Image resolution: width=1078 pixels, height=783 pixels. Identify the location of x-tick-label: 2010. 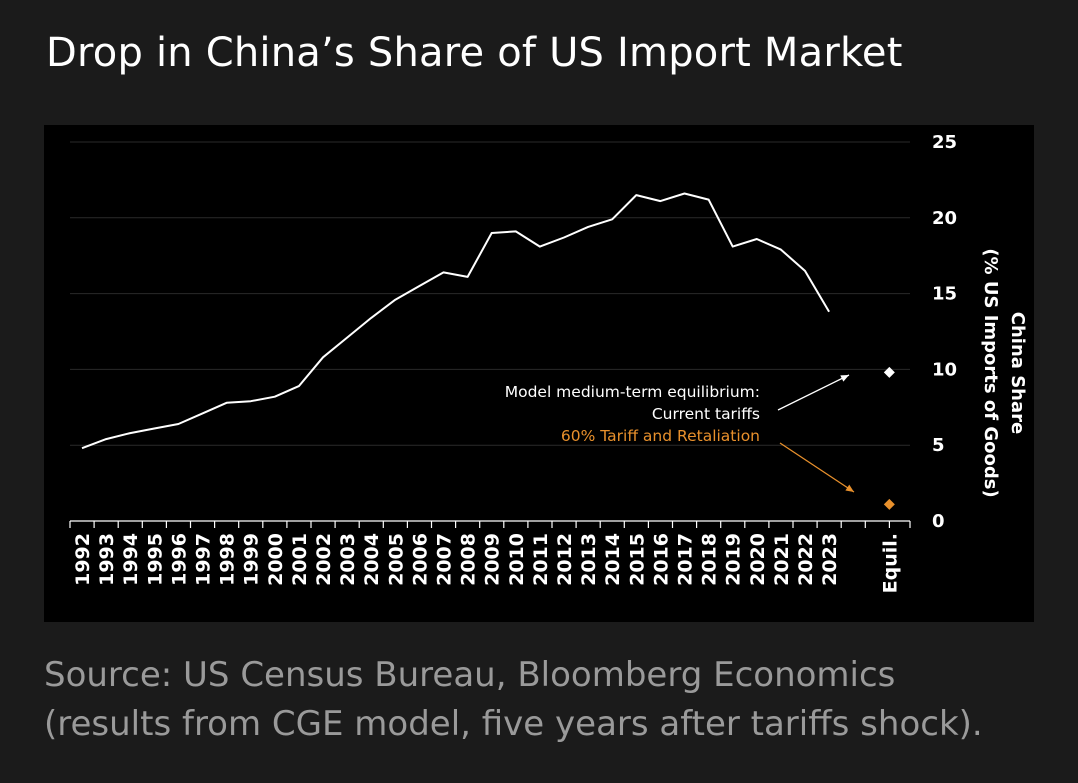
(517, 559).